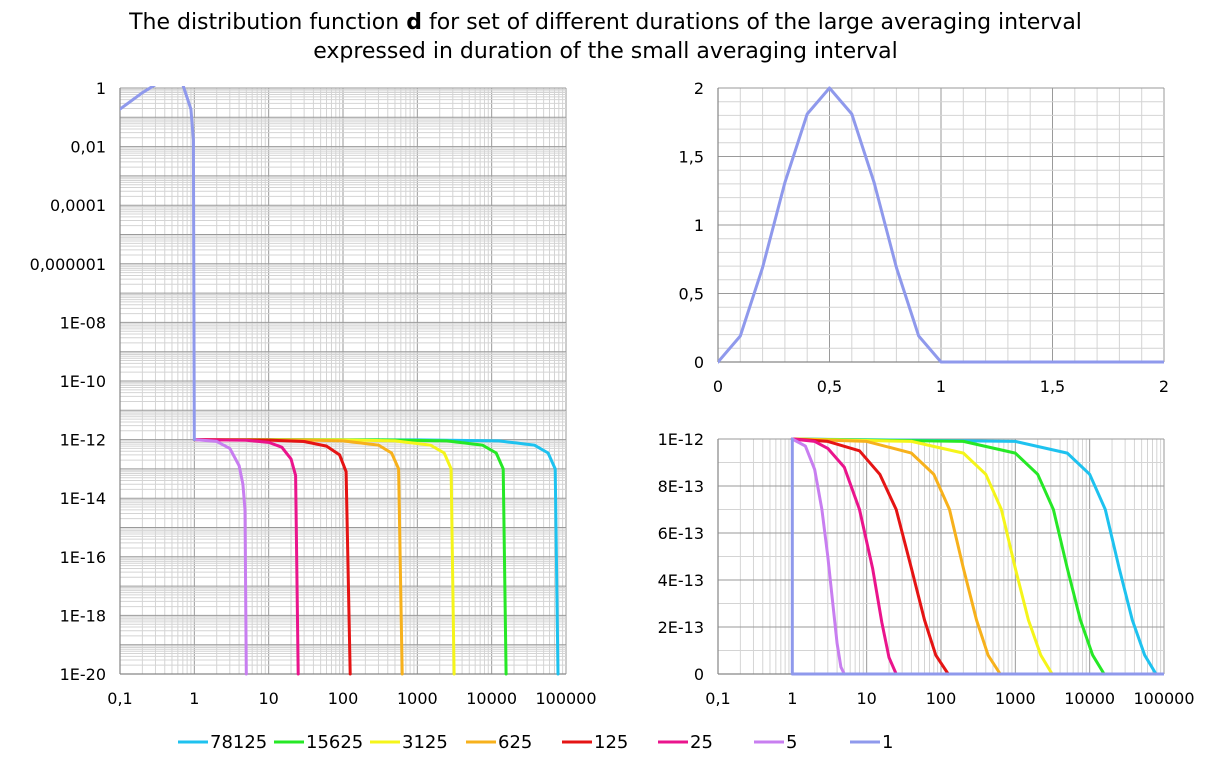 Image resolution: width=1211 pixels, height=760 pixels. What do you see at coordinates (681, 533) in the screenshot?
I see `y-tick-label: 6E-13` at bounding box center [681, 533].